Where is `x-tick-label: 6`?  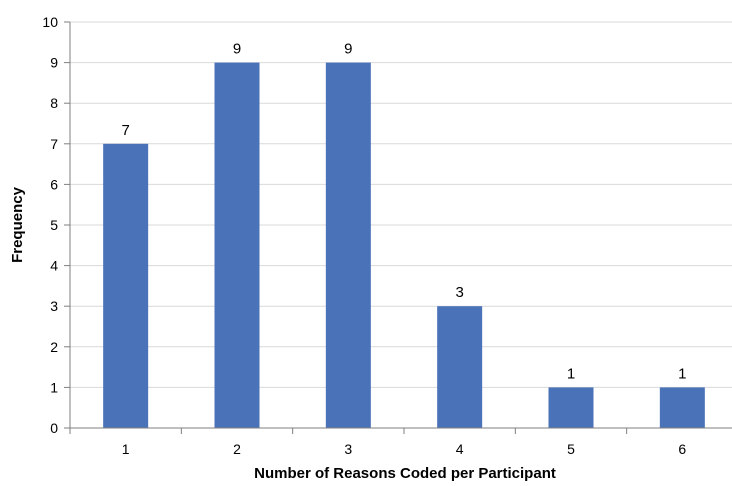 x-tick-label: 6 is located at coordinates (682, 449).